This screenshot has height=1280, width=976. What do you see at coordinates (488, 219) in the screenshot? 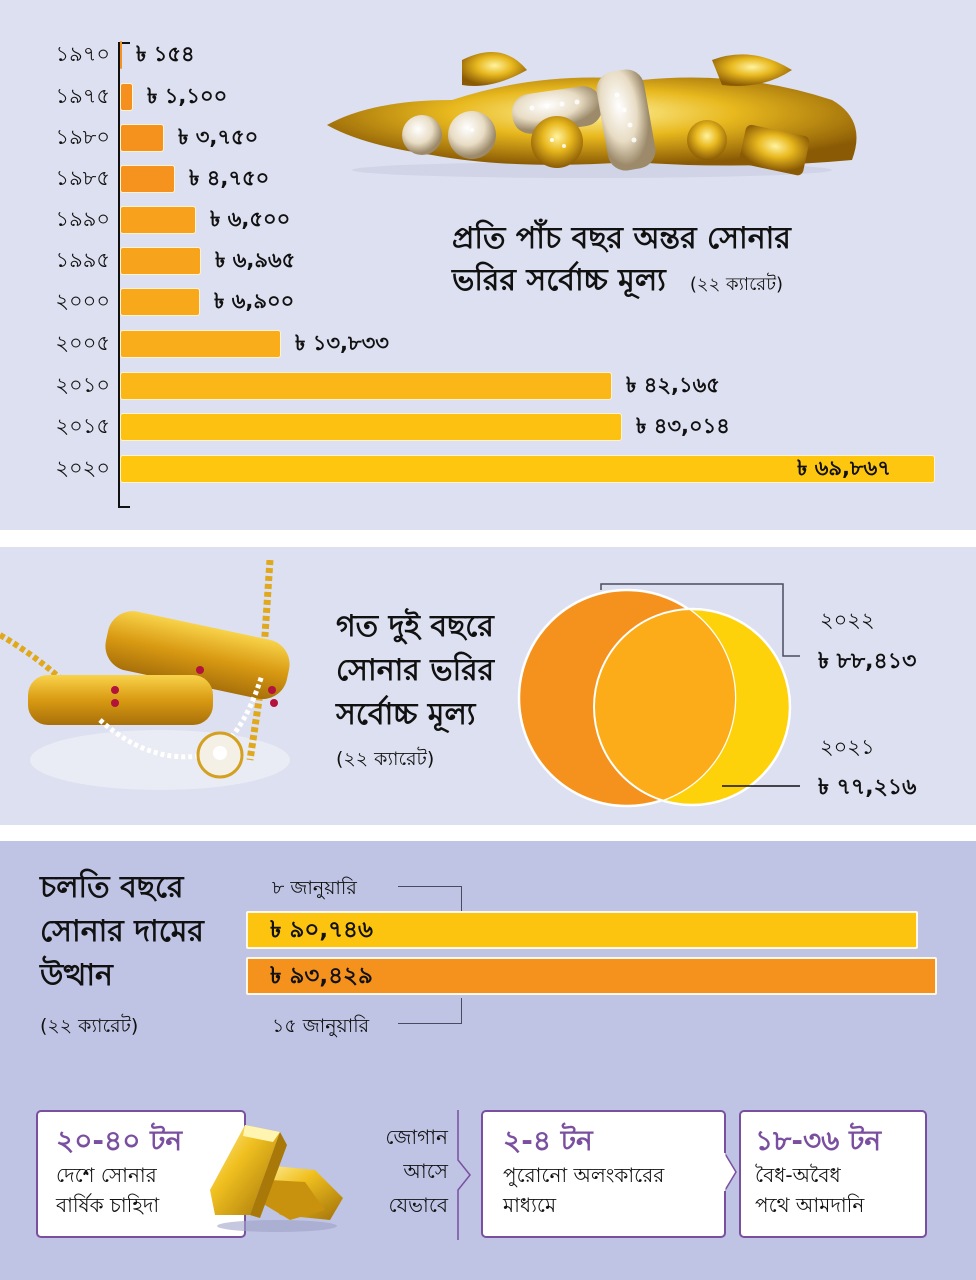
I see `bar-row: ১৯৯০ ৳ ৬,৫০০` at bounding box center [488, 219].